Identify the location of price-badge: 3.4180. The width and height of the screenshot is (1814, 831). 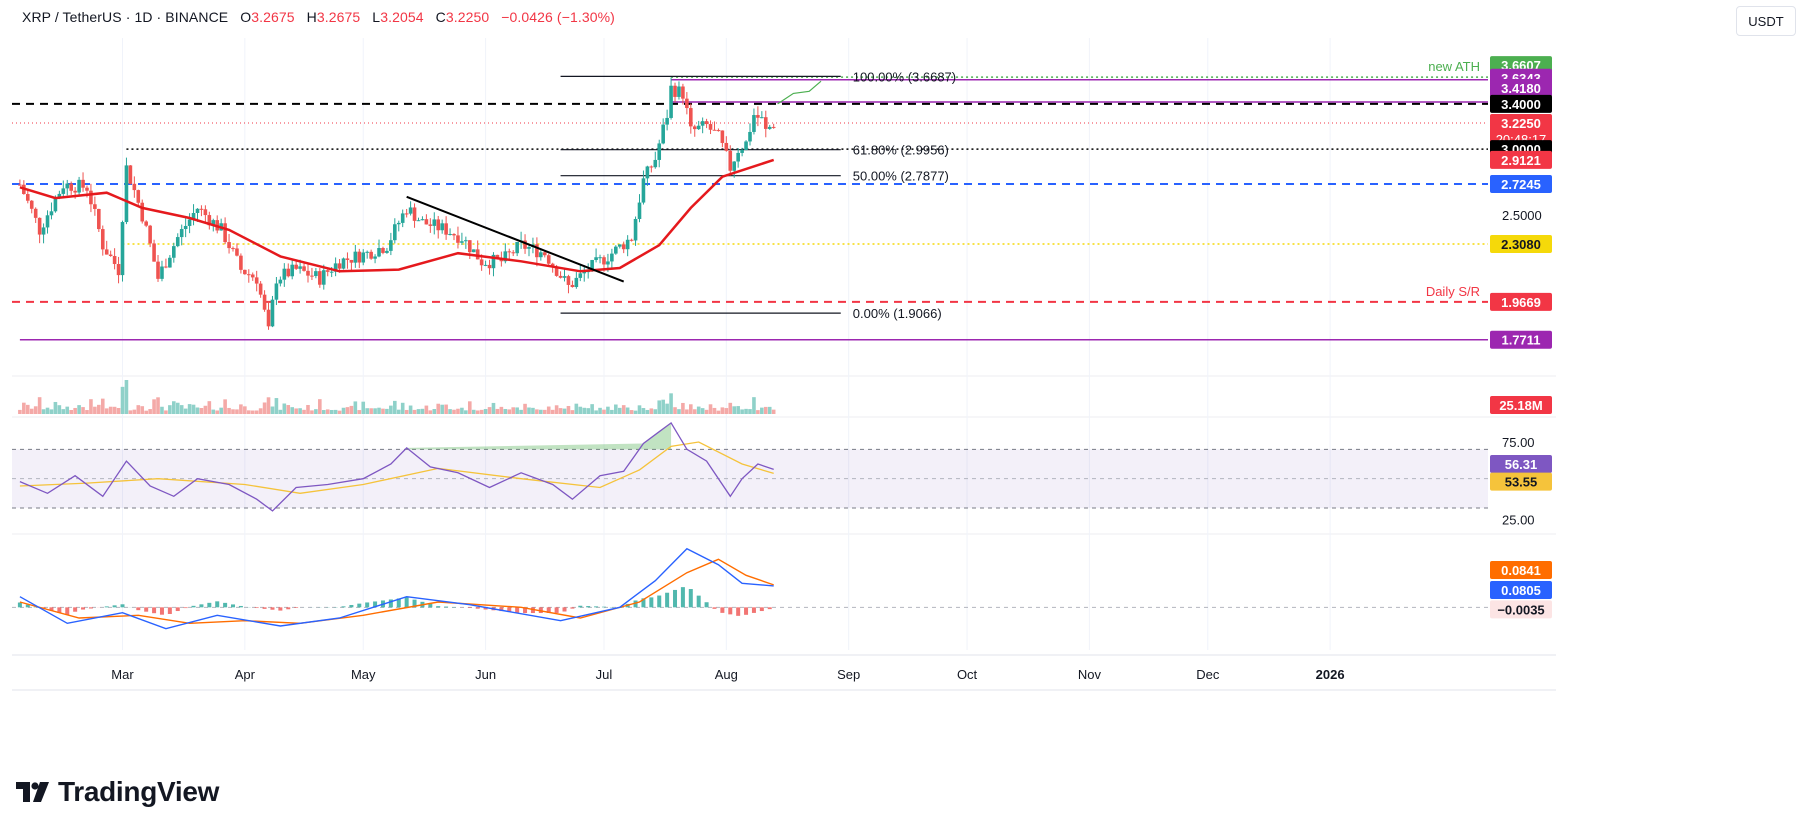
(1521, 87).